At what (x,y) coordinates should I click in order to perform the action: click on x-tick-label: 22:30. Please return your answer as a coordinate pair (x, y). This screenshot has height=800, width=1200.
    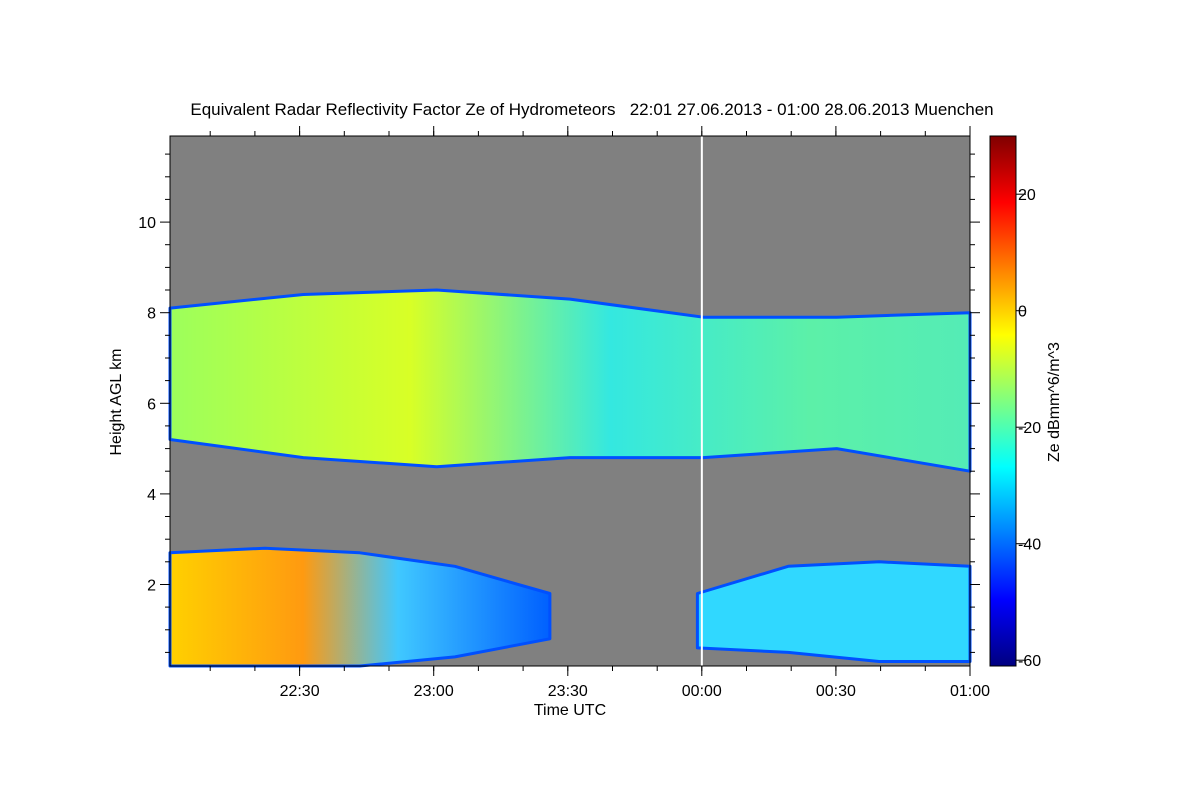
    Looking at the image, I should click on (300, 691).